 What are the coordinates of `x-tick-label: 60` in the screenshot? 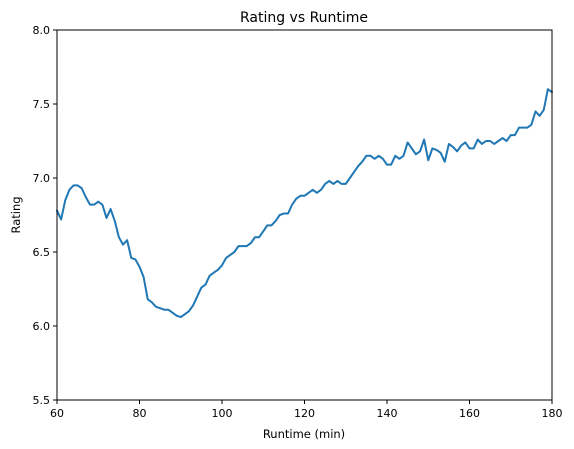 It's located at (57, 413).